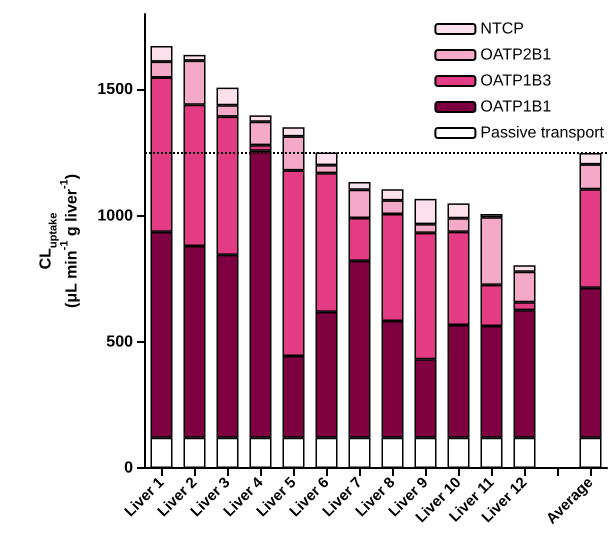  I want to click on legend-label: OATP2B1, so click(516, 55).